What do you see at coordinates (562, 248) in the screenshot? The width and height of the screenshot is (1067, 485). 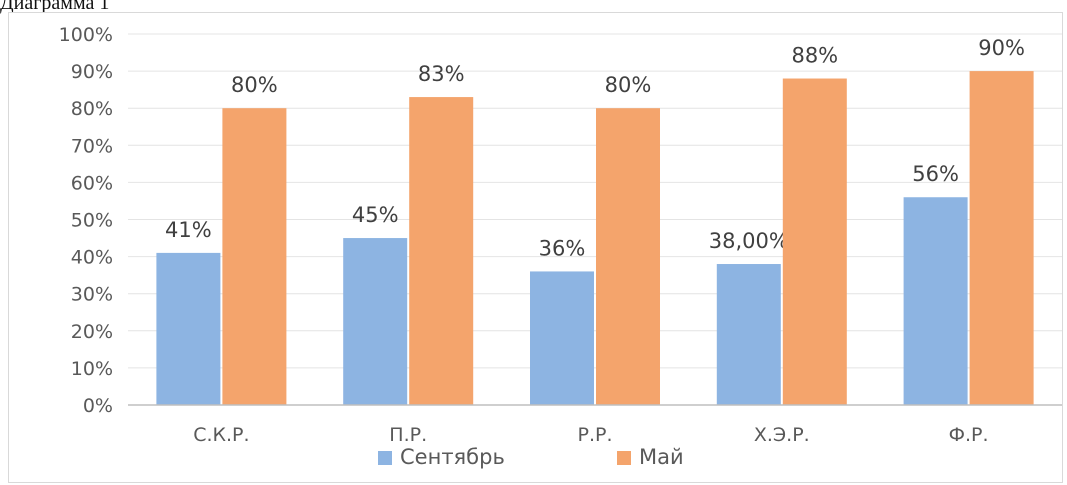 I see `data-label: 36%` at bounding box center [562, 248].